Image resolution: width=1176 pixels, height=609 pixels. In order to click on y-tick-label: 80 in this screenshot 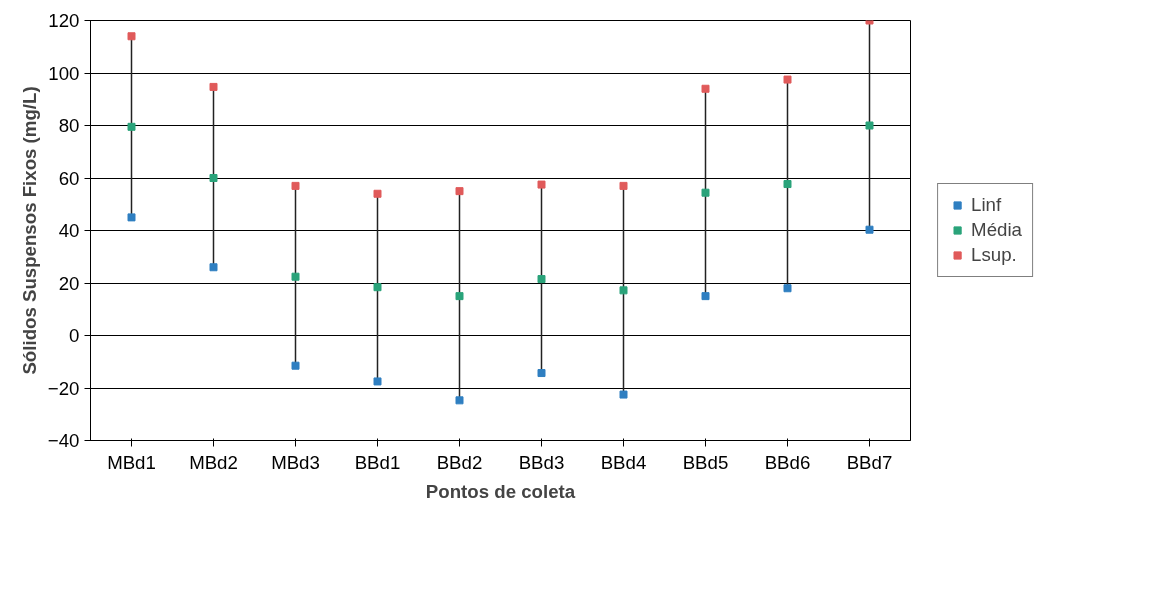, I will do `click(69, 125)`.